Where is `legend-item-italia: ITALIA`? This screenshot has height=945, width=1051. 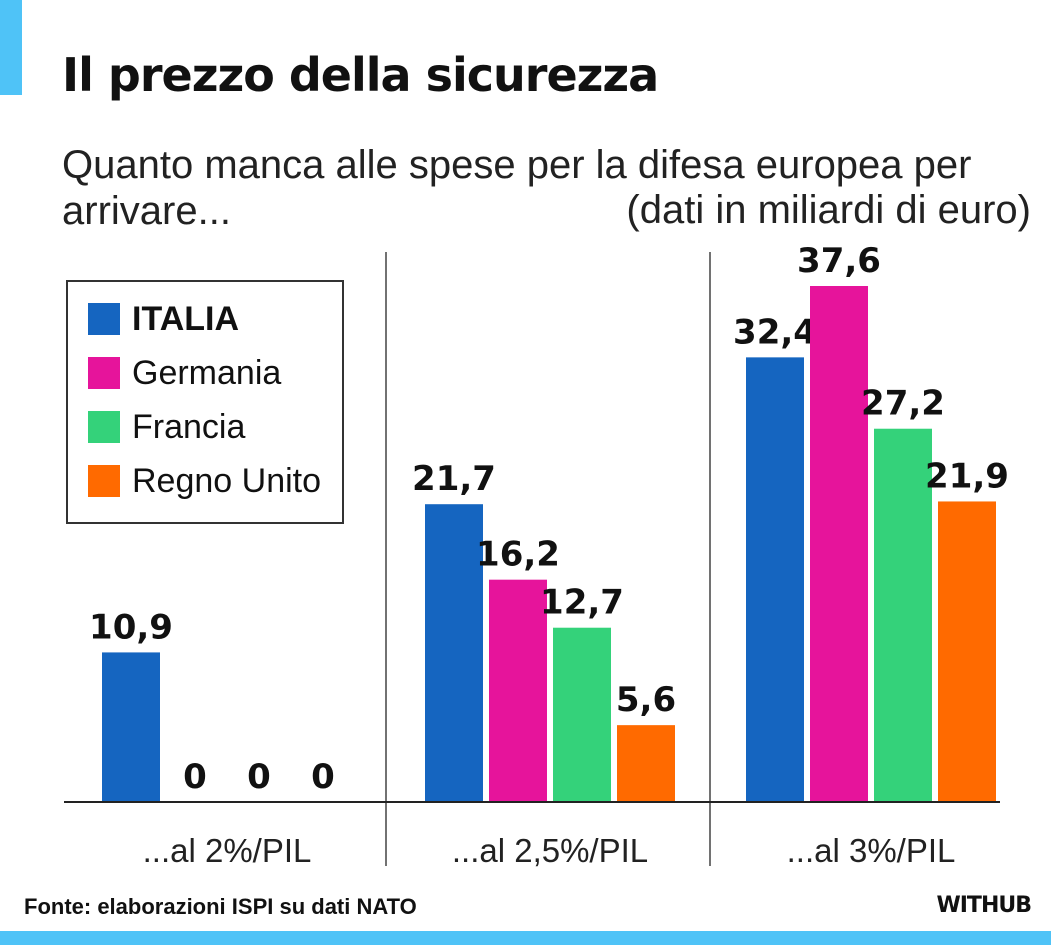 legend-item-italia: ITALIA is located at coordinates (164, 318).